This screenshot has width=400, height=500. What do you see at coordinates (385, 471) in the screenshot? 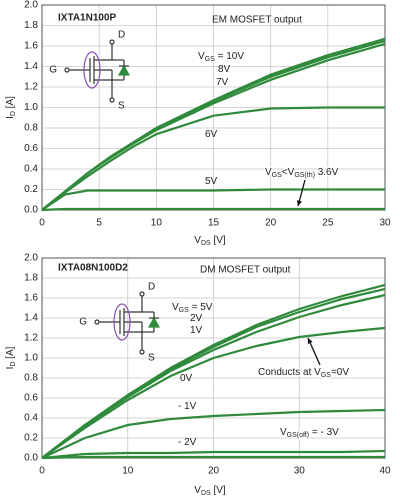
I see `x-tick-label: 40` at bounding box center [385, 471].